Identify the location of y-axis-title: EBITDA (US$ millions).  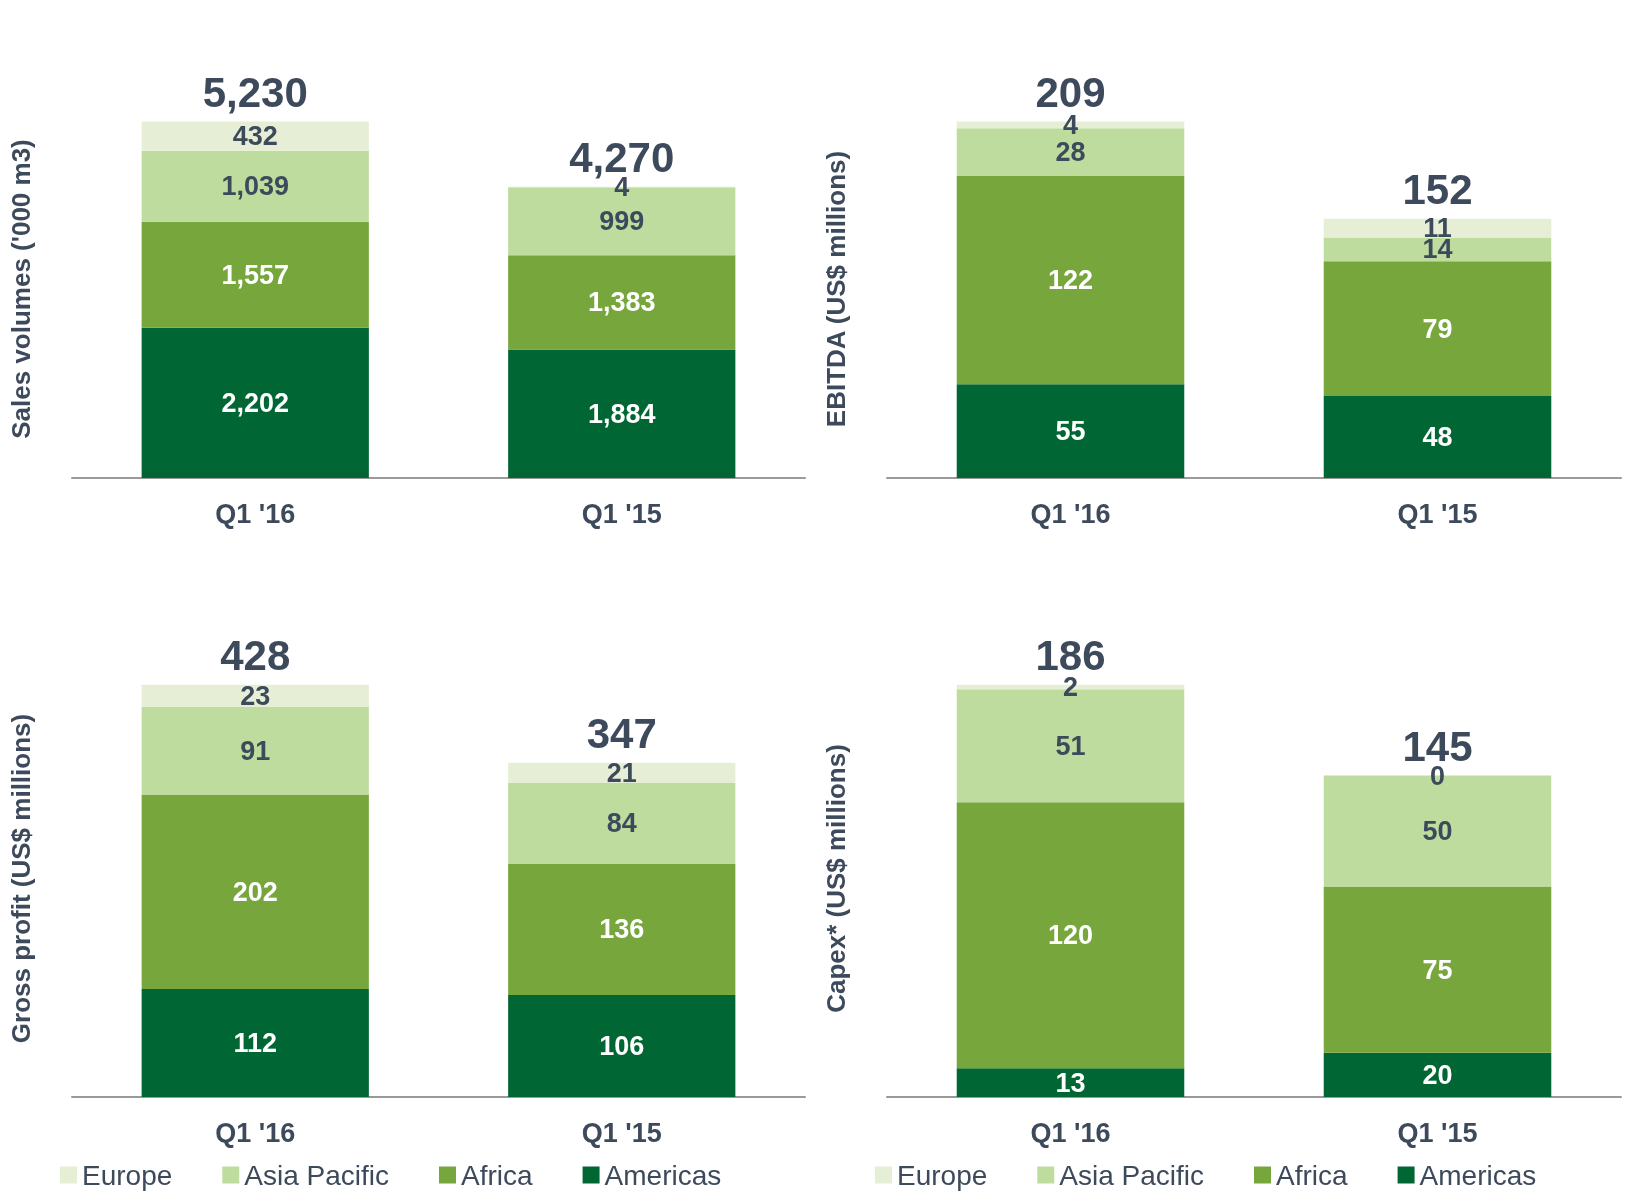
(836, 289).